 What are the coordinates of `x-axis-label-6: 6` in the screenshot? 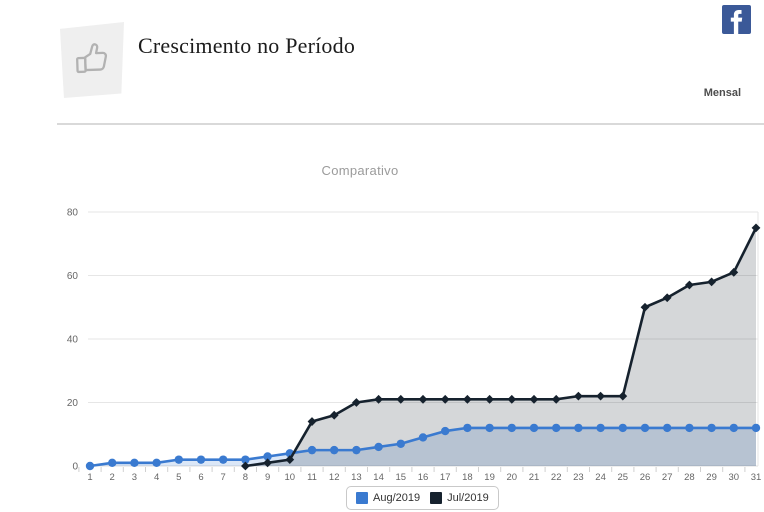 It's located at (200, 477).